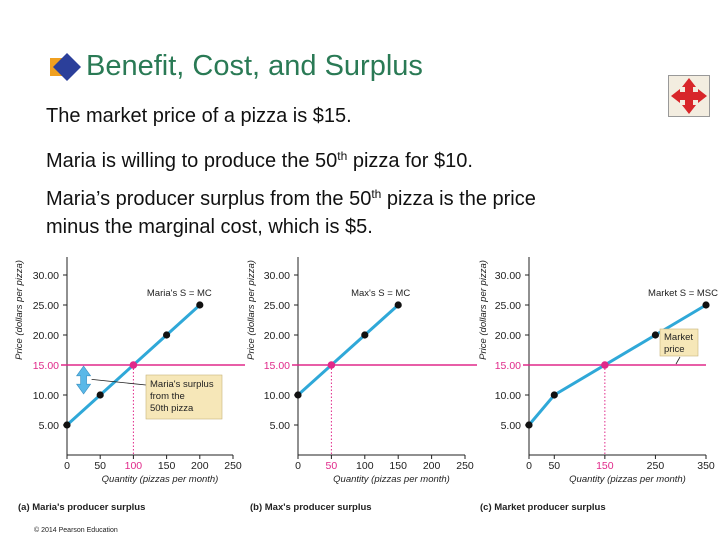  What do you see at coordinates (182, 384) in the screenshot?
I see `callout-text: Maria's surplus` at bounding box center [182, 384].